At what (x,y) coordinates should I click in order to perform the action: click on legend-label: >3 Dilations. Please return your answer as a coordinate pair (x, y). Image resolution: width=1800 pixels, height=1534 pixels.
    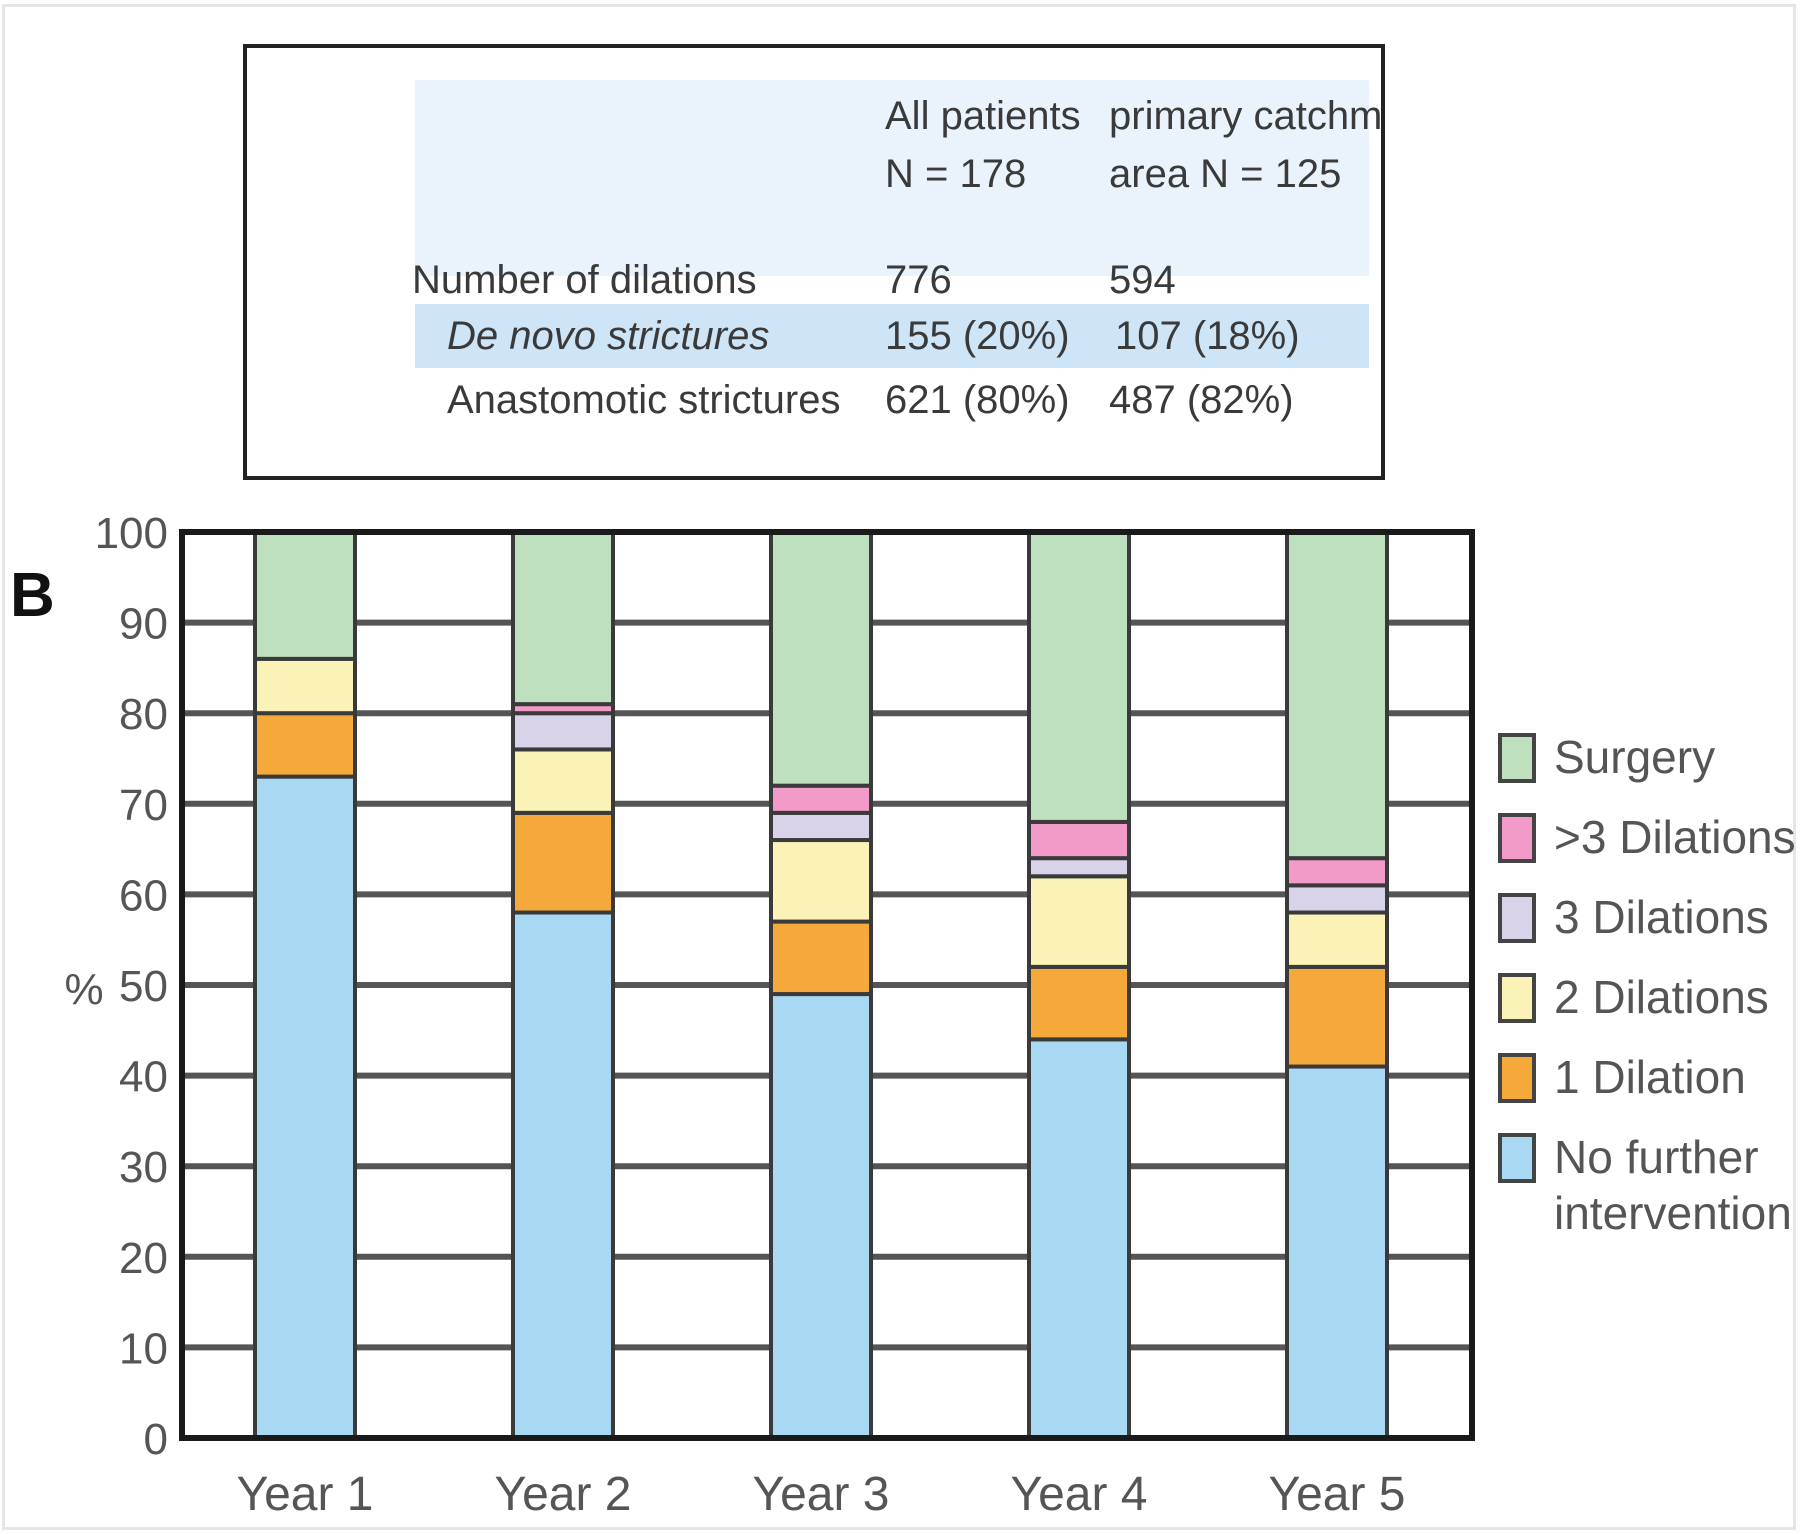
    Looking at the image, I should click on (1675, 837).